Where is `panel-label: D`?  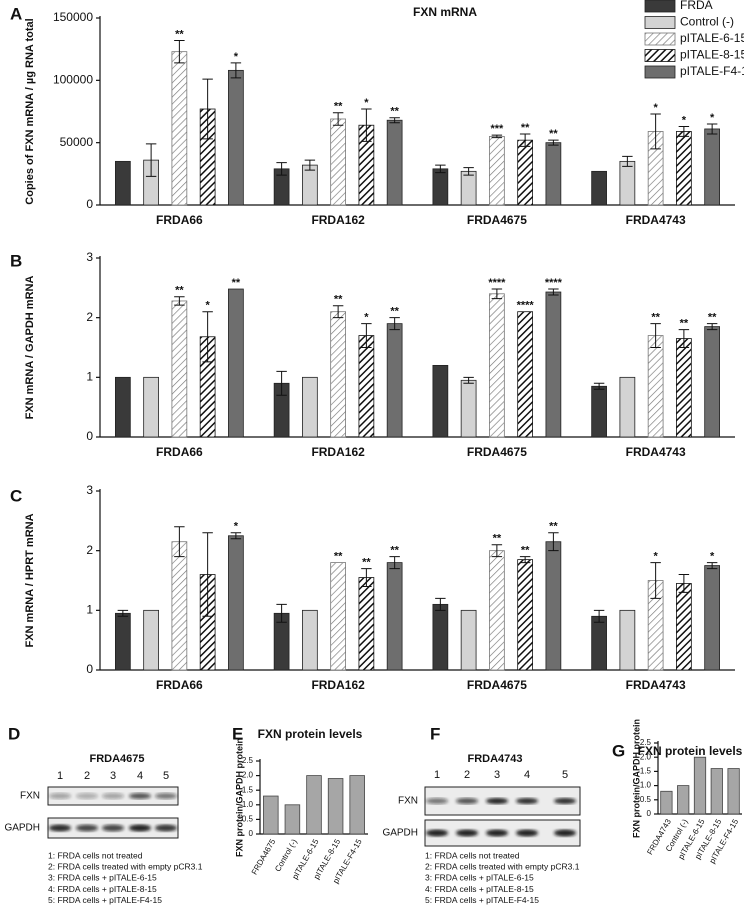 panel-label: D is located at coordinates (14, 733).